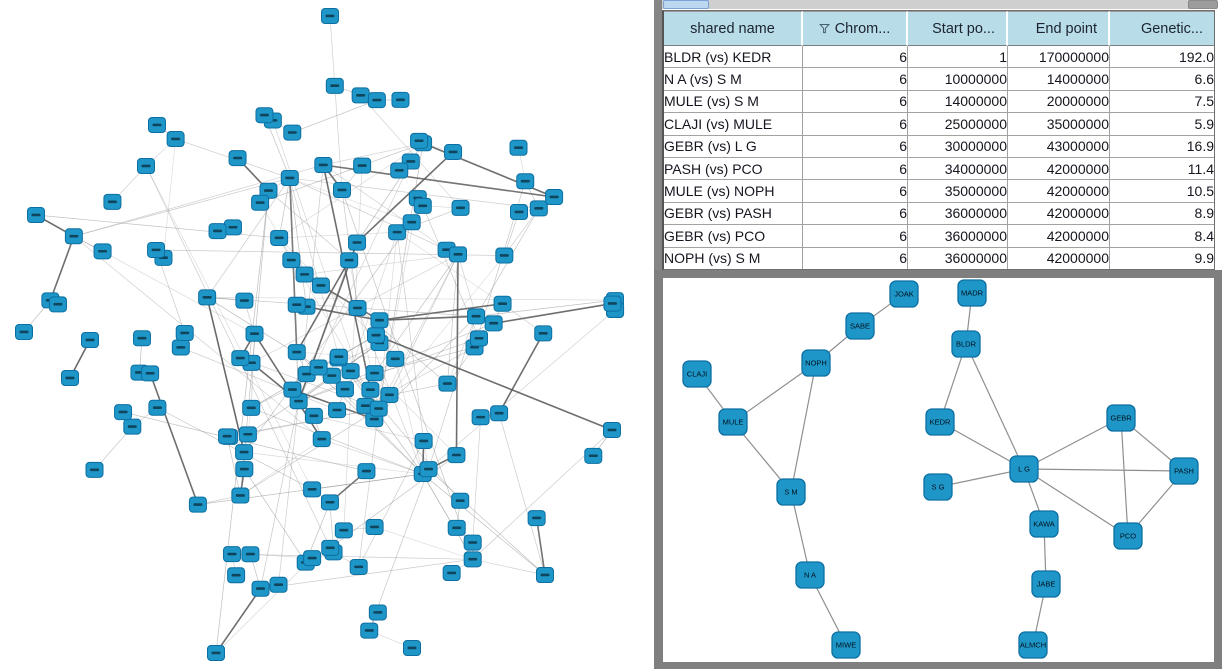  What do you see at coordinates (803, 427) in the screenshot?
I see `network-edge-NOPH-S M` at bounding box center [803, 427].